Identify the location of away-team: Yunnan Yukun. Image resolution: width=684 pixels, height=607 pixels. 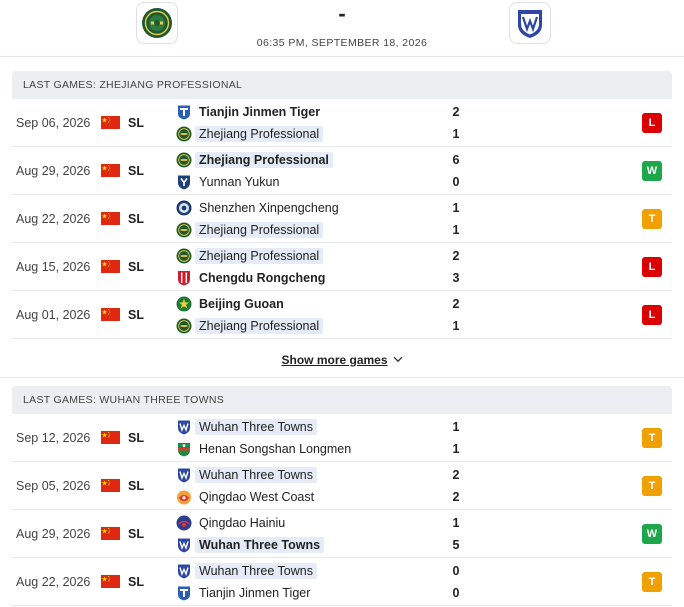
(229, 182).